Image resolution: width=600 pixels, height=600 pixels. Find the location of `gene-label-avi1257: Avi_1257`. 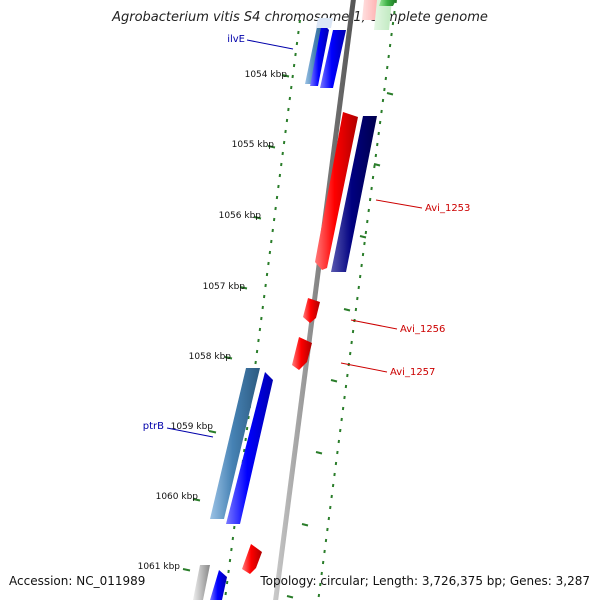

gene-label-avi1257: Avi_1257 is located at coordinates (412, 372).